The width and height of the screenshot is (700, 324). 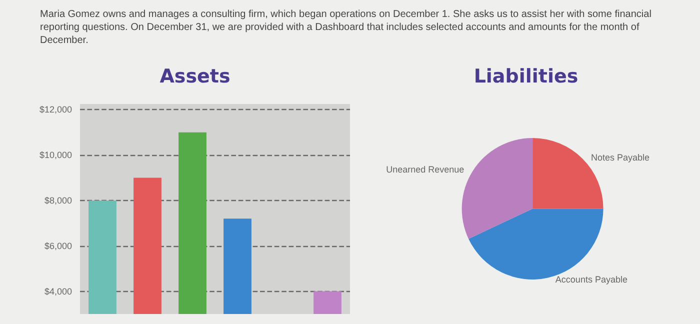 What do you see at coordinates (526, 77) in the screenshot?
I see `chart-title: Liabilities` at bounding box center [526, 77].